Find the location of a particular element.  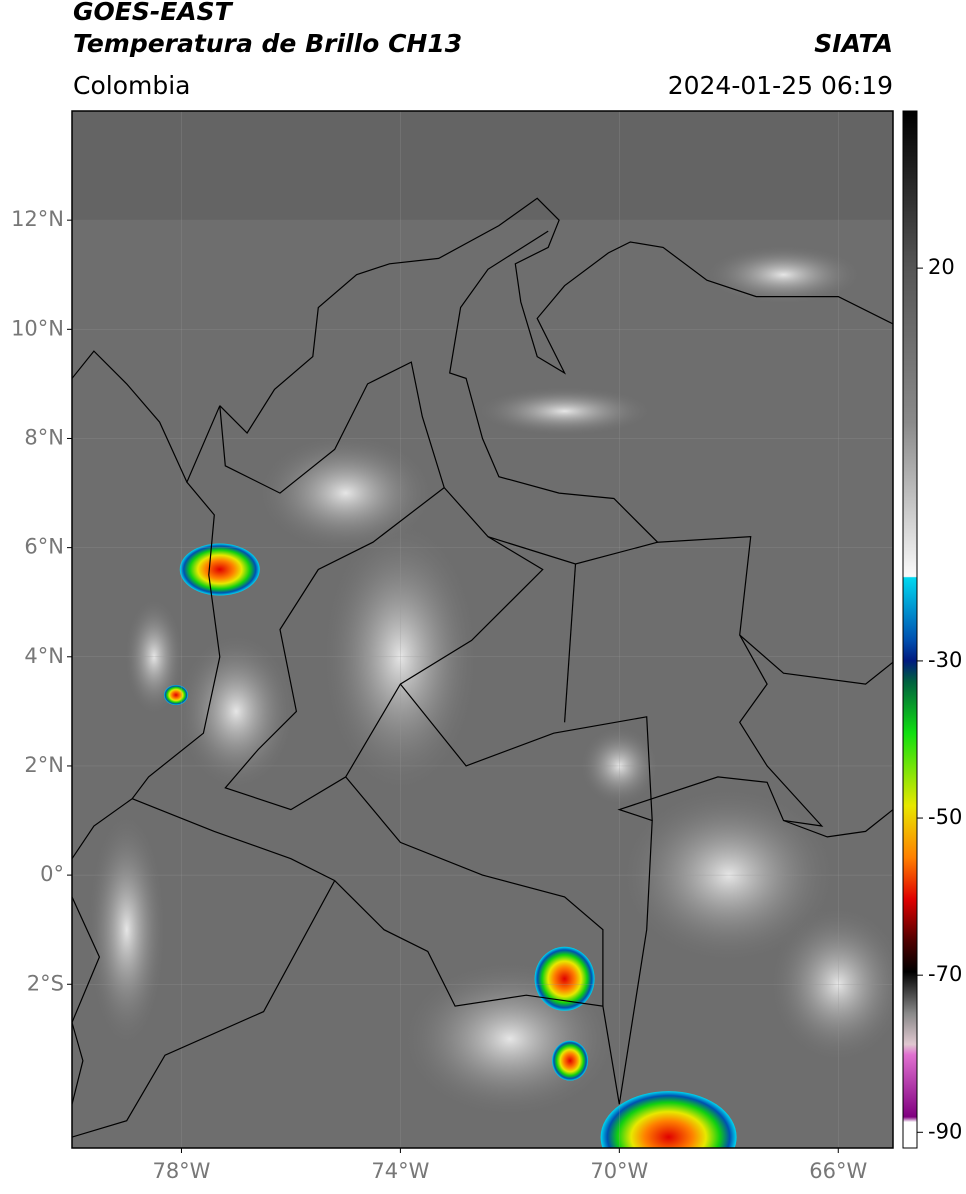

lat-tick-label: 12°N is located at coordinates (37, 219).